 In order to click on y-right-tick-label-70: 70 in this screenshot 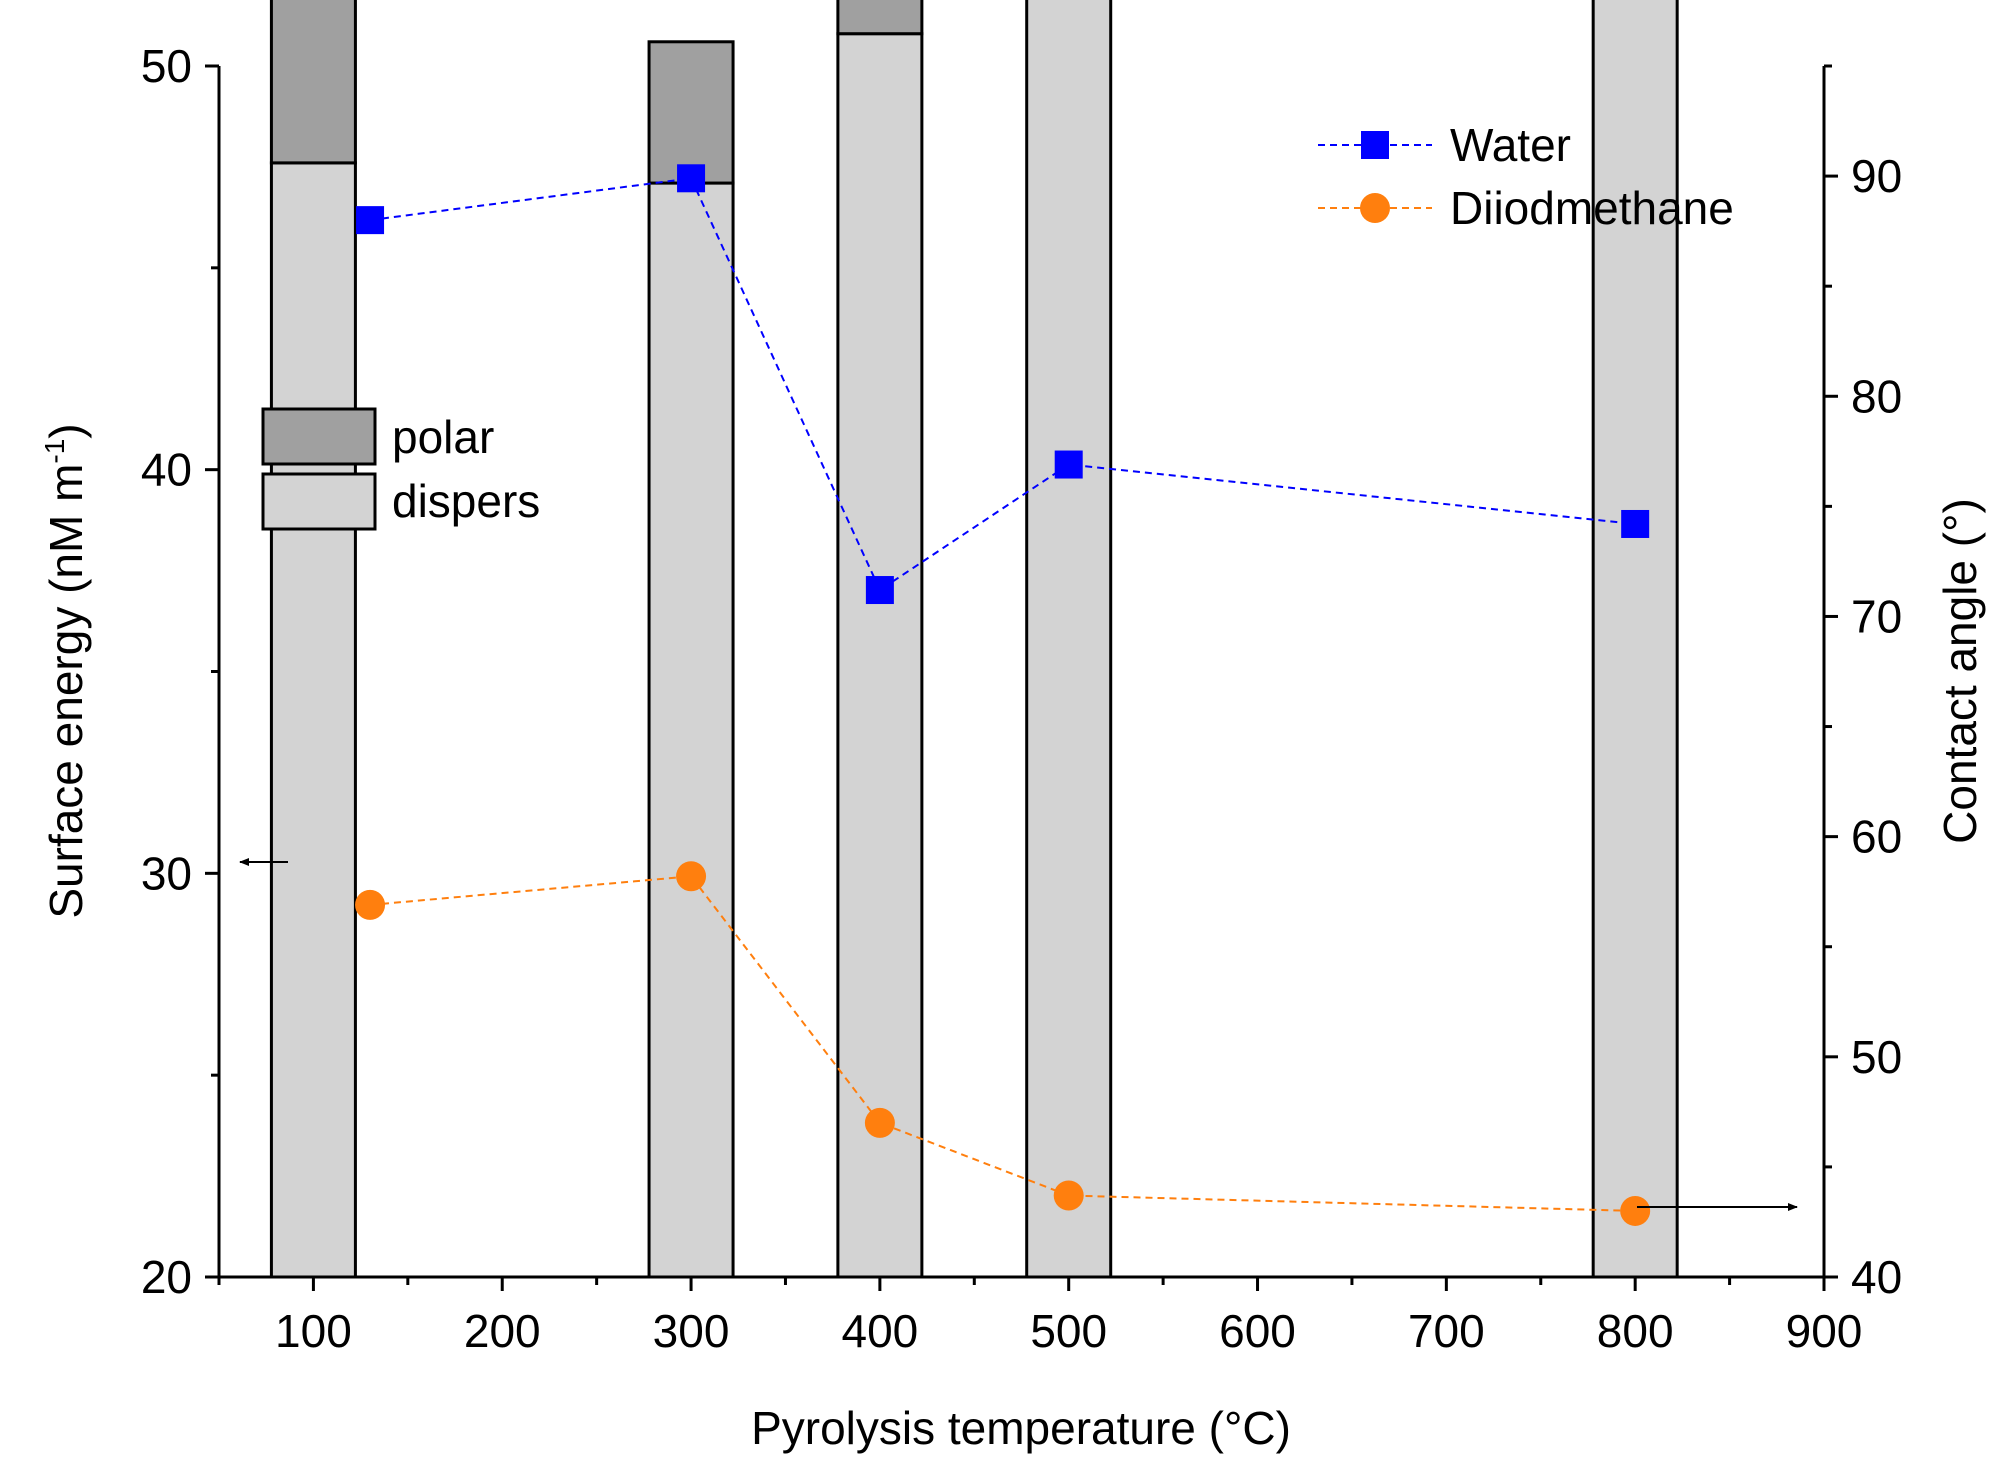, I will do `click(1876, 616)`.